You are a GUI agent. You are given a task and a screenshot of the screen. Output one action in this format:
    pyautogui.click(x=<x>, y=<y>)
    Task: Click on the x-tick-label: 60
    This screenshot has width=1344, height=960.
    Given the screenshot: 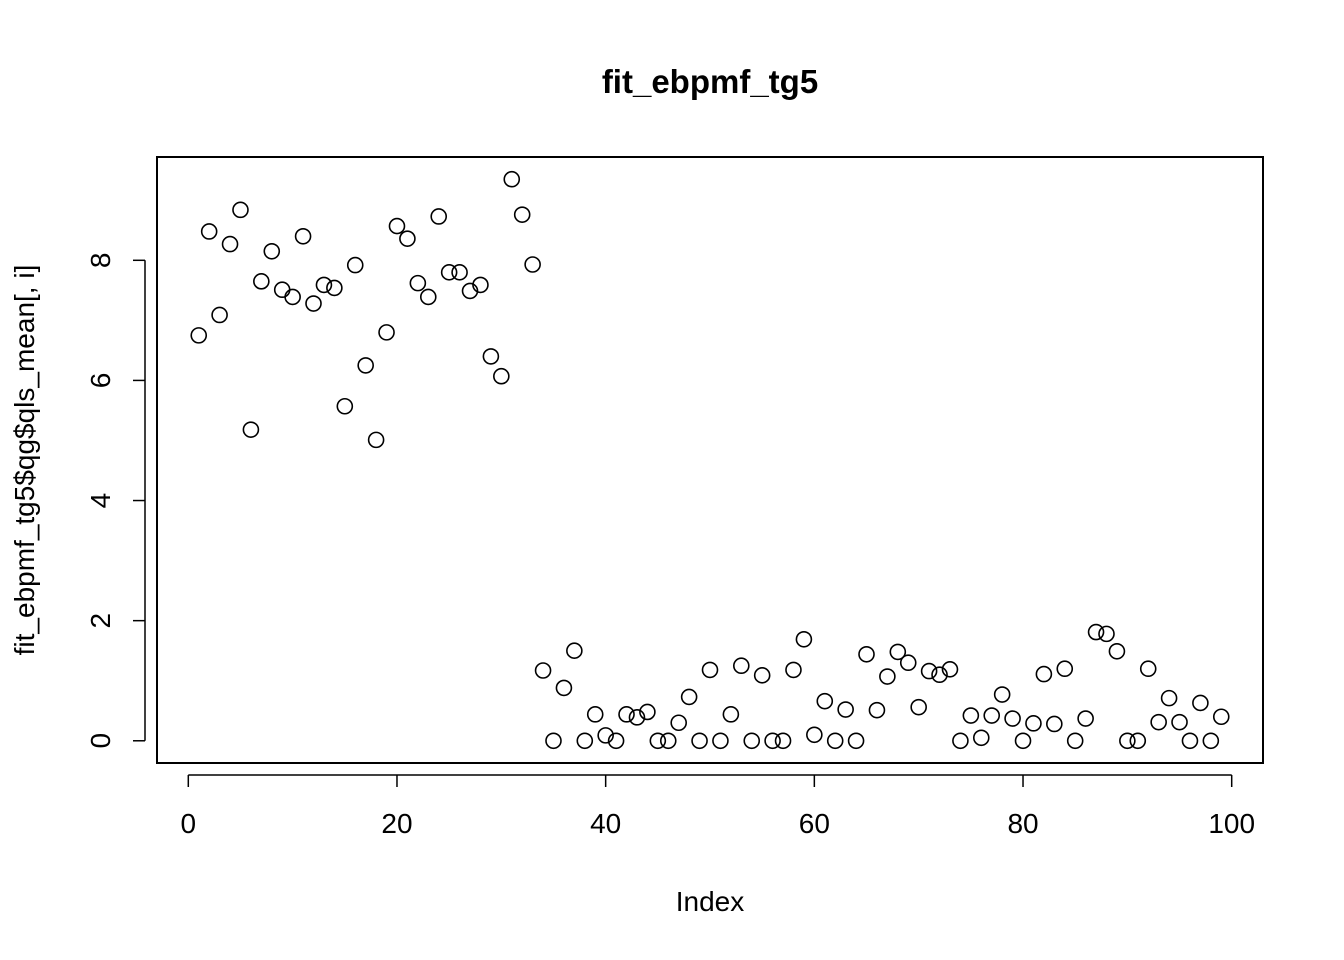 What is the action you would take?
    pyautogui.click(x=814, y=823)
    